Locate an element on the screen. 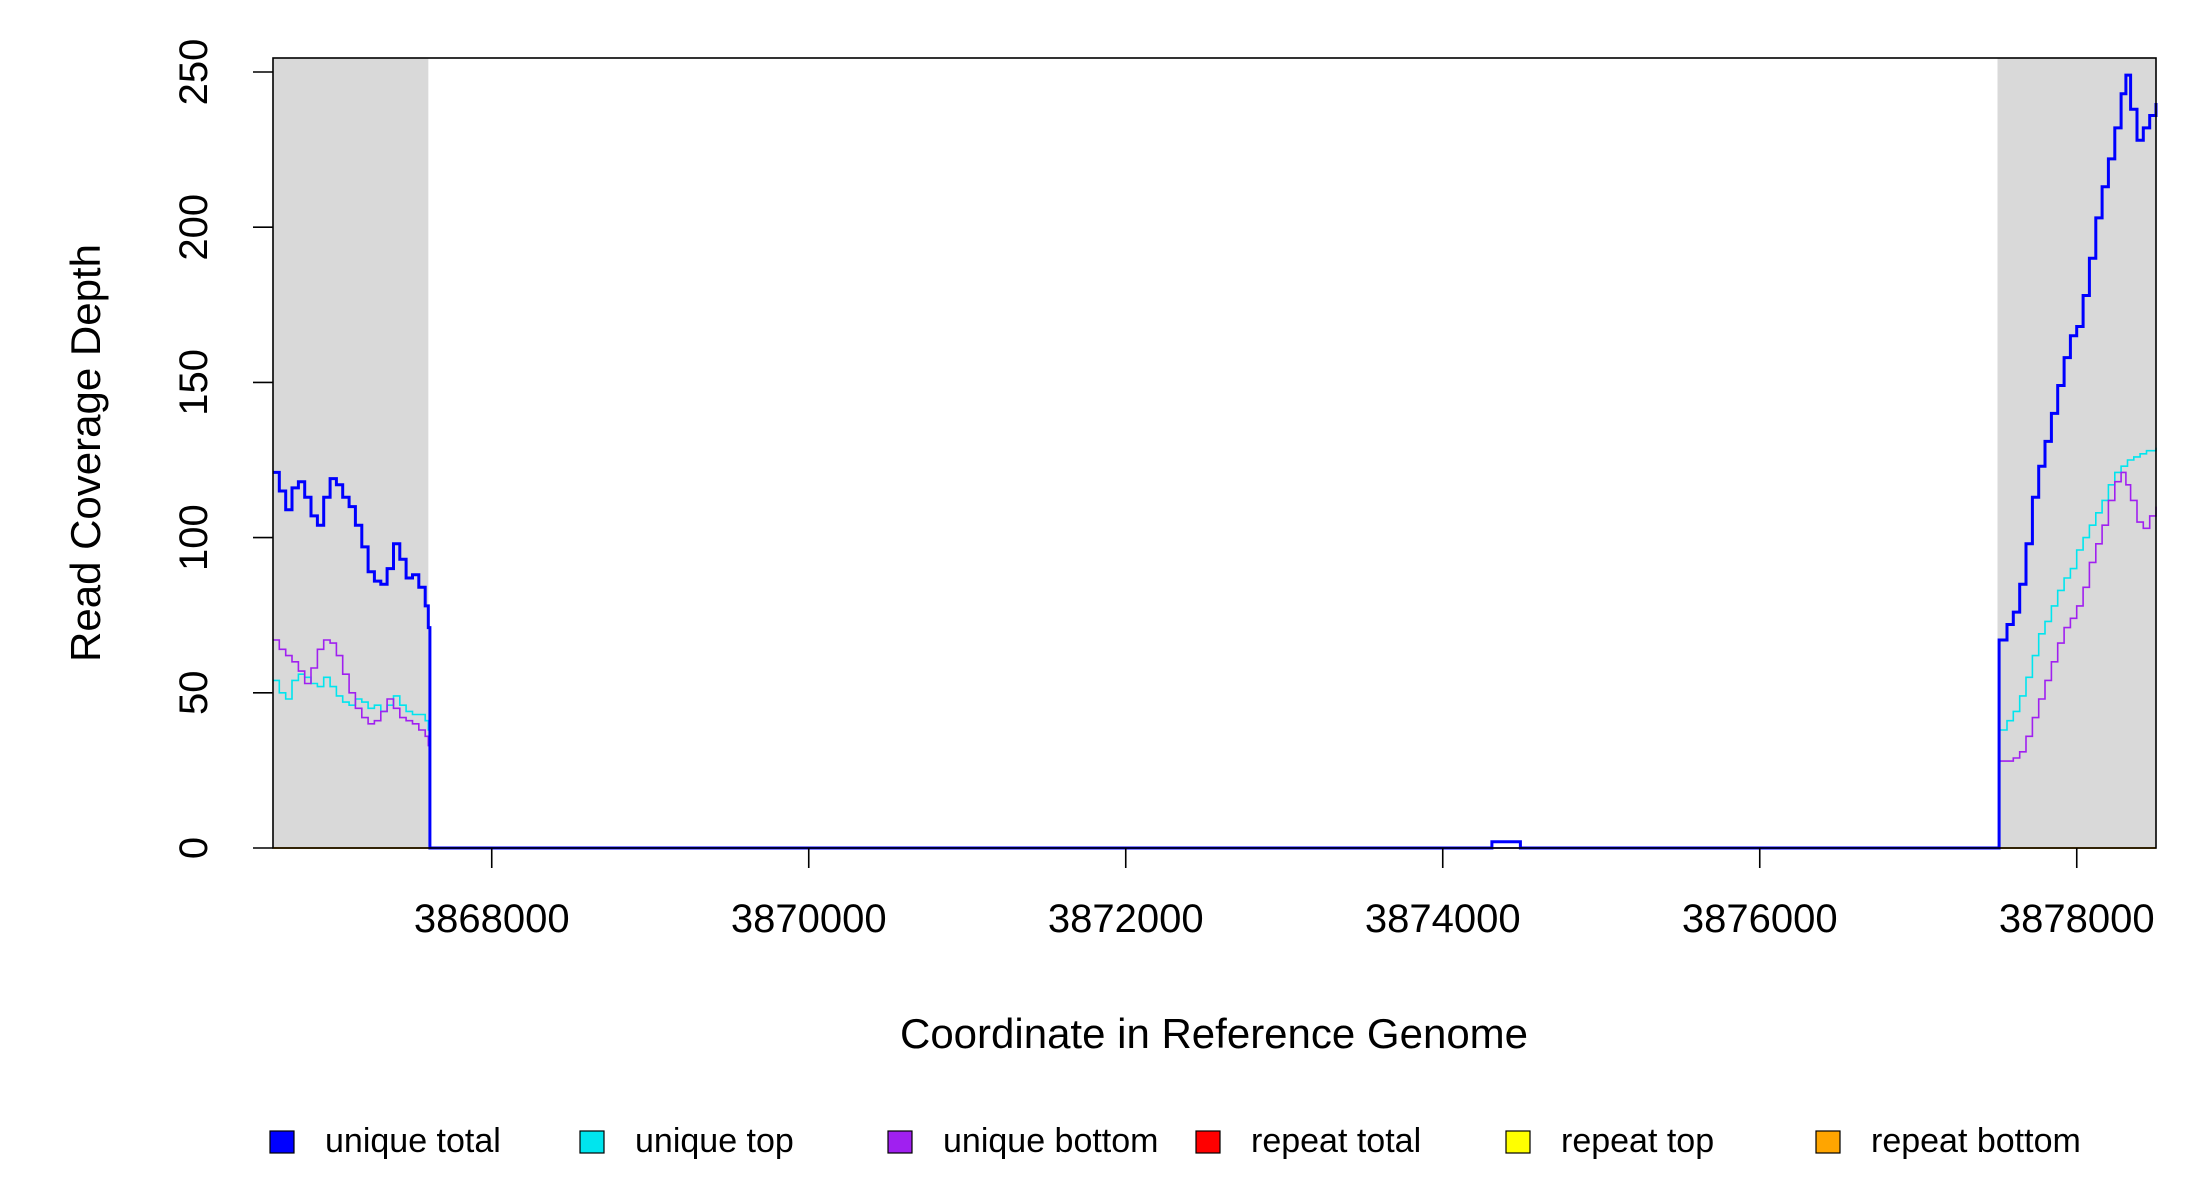 The height and width of the screenshot is (1200, 2200). legend-label: repeat top is located at coordinates (1637, 1141).